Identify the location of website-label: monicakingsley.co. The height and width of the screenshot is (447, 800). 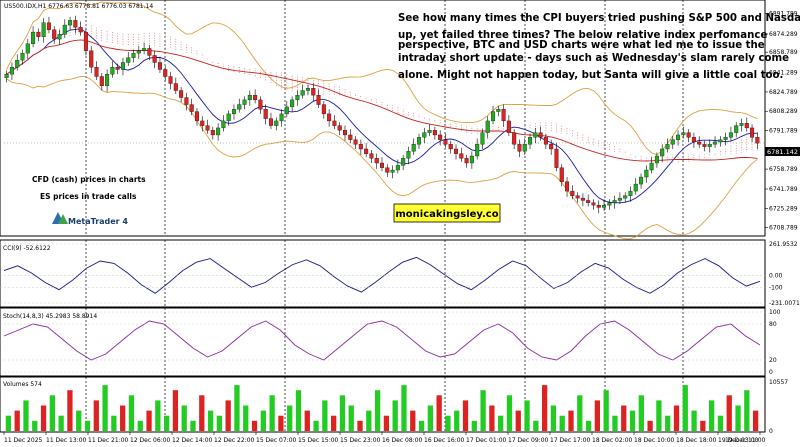
(446, 214).